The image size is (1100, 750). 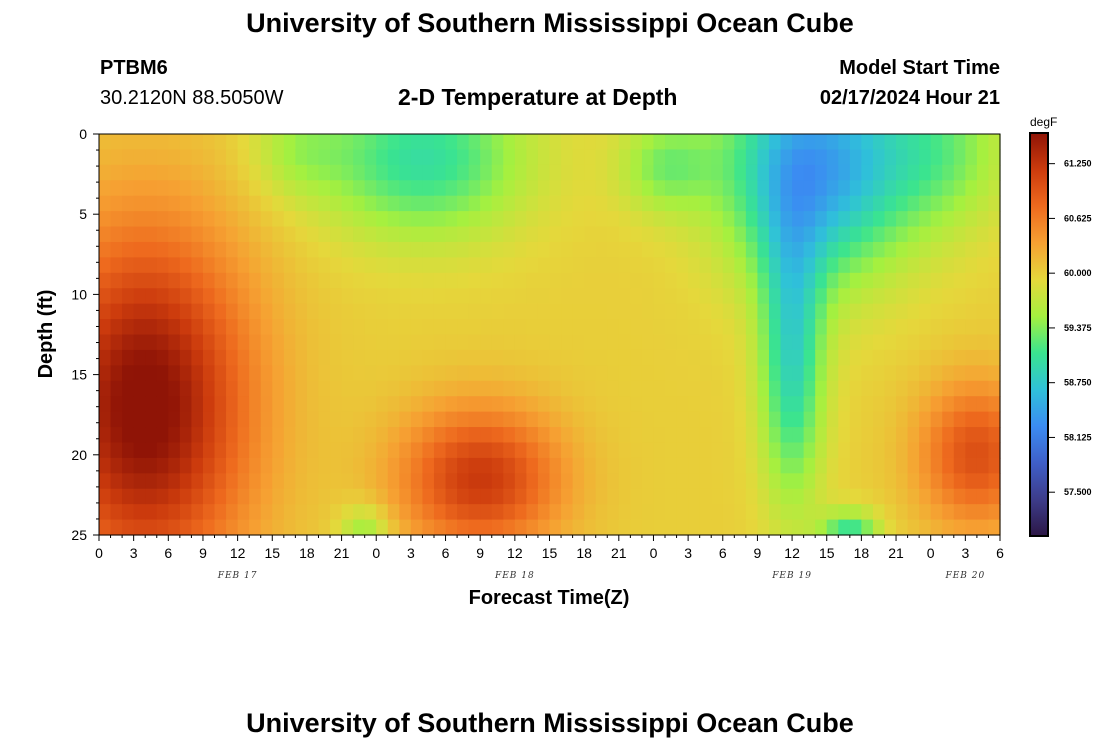 I want to click on x-tick-label: 0, so click(x=931, y=553).